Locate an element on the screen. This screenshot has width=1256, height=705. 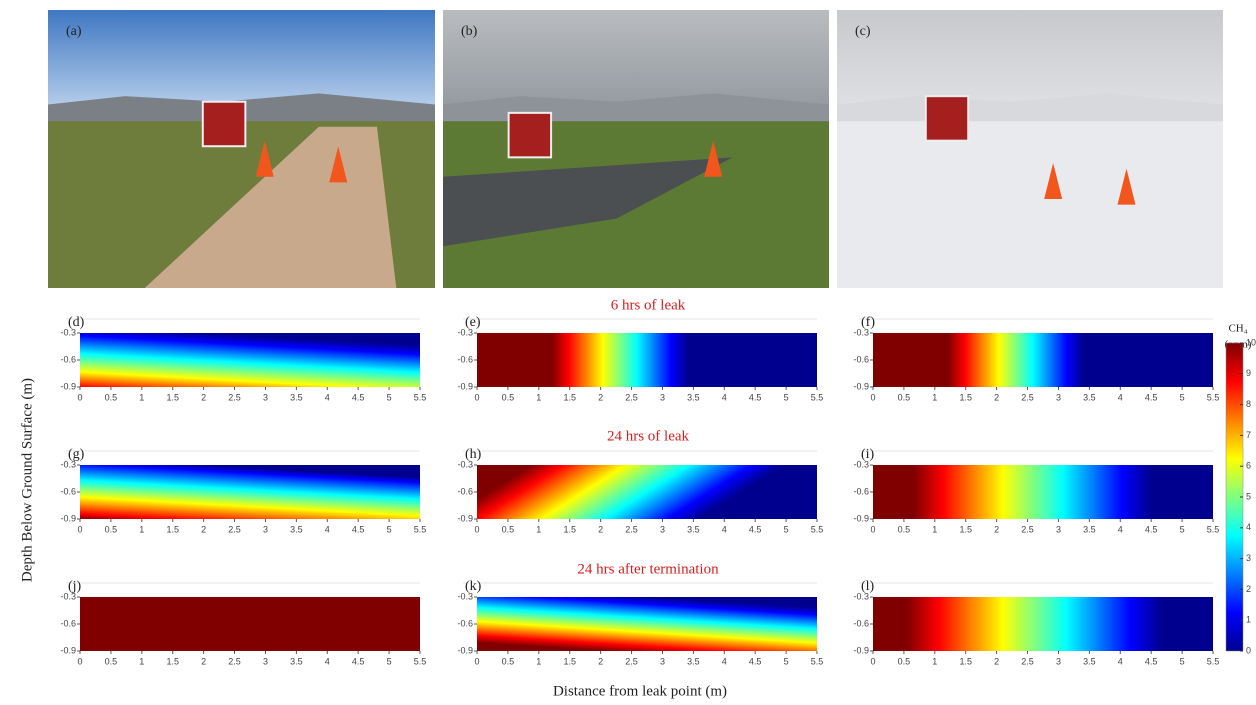
panel-label: (d) is located at coordinates (76, 322).